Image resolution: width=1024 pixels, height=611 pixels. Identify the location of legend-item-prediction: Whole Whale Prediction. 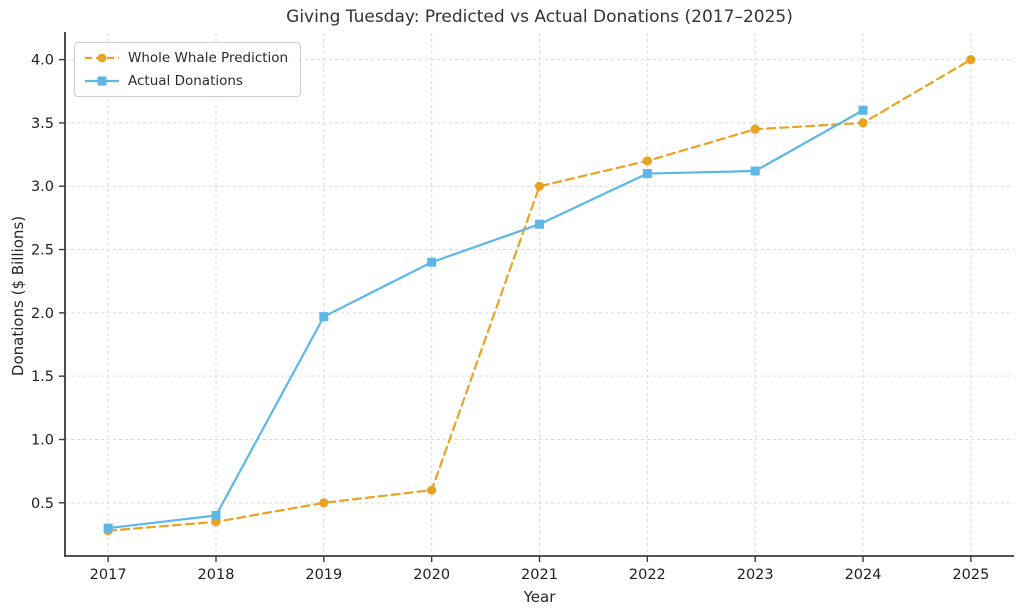
(186, 58).